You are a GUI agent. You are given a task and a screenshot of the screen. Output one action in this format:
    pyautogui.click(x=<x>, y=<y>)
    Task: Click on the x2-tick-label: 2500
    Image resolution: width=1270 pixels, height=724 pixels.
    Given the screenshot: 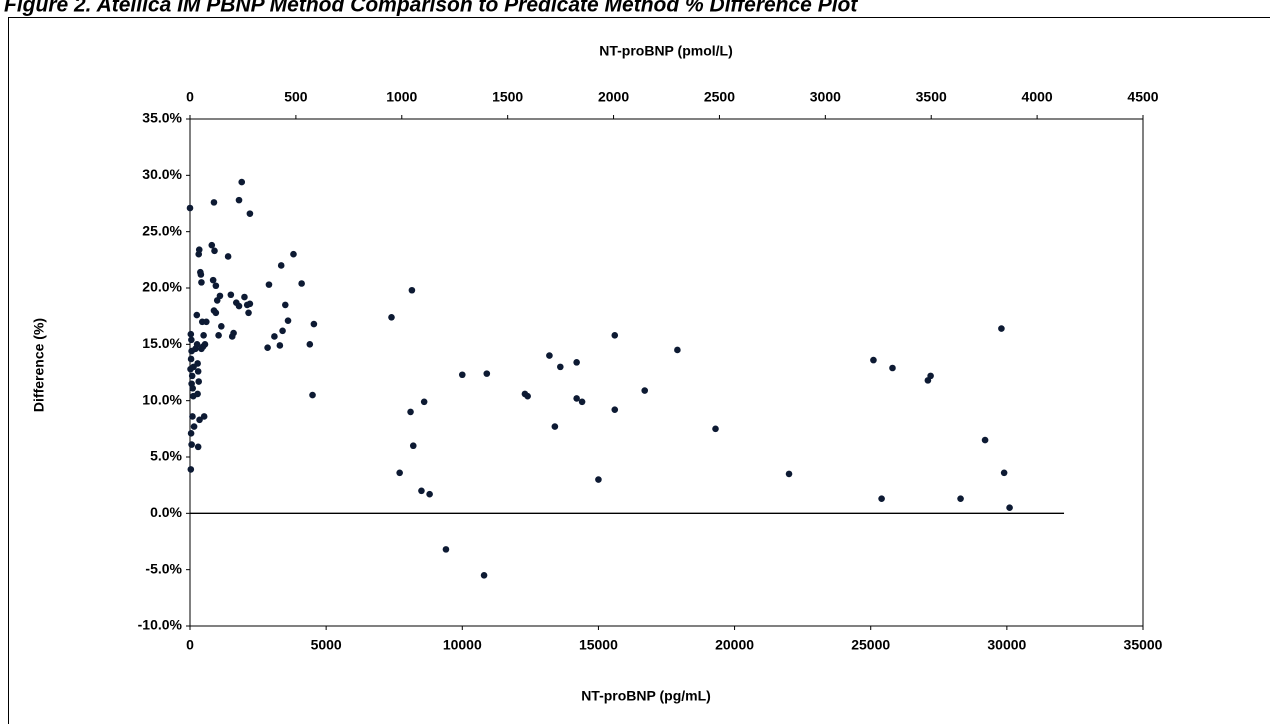 What is the action you would take?
    pyautogui.click(x=719, y=97)
    